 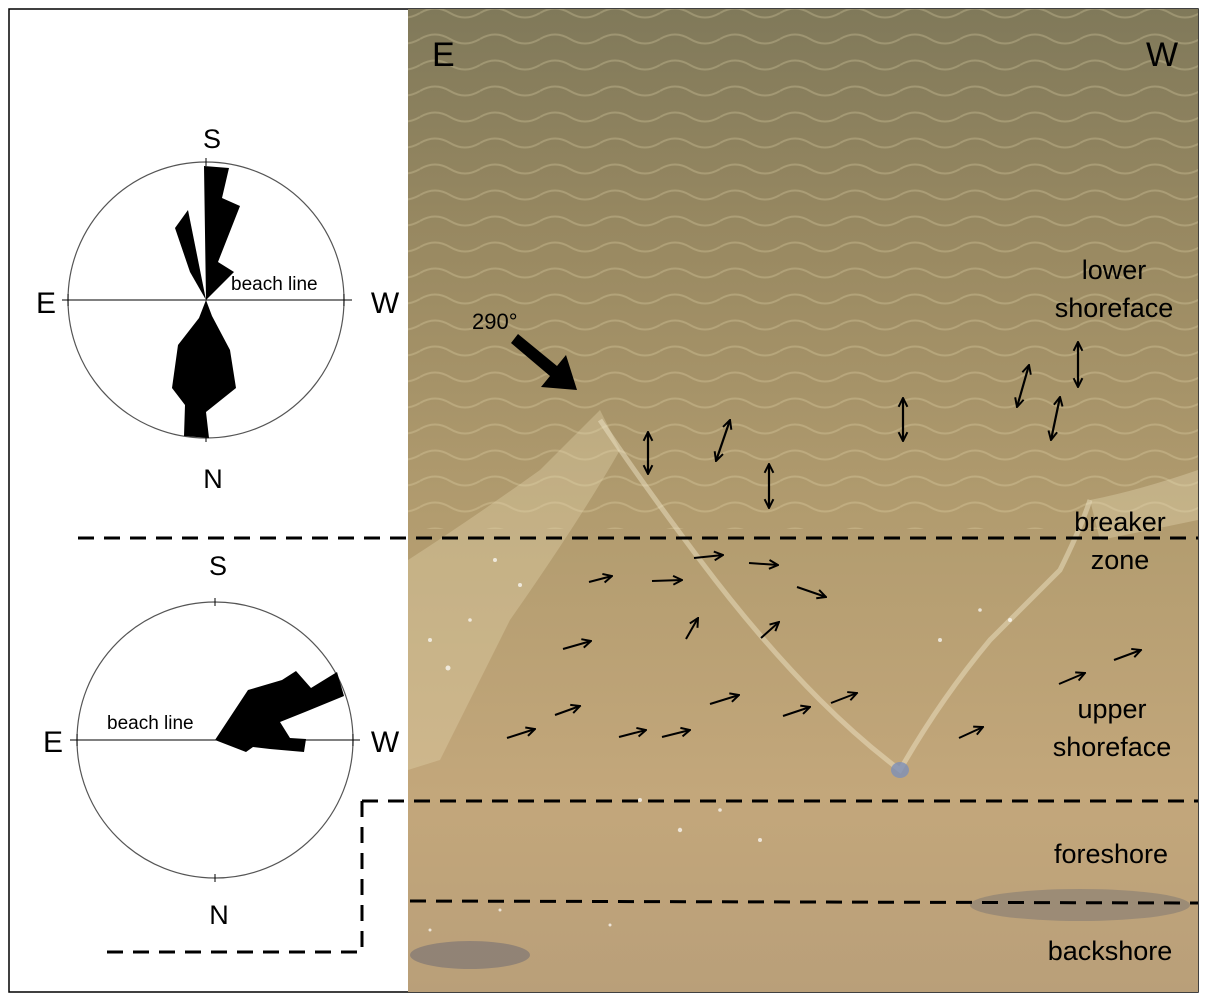 What do you see at coordinates (279, 711) in the screenshot?
I see `lower-rose-petals` at bounding box center [279, 711].